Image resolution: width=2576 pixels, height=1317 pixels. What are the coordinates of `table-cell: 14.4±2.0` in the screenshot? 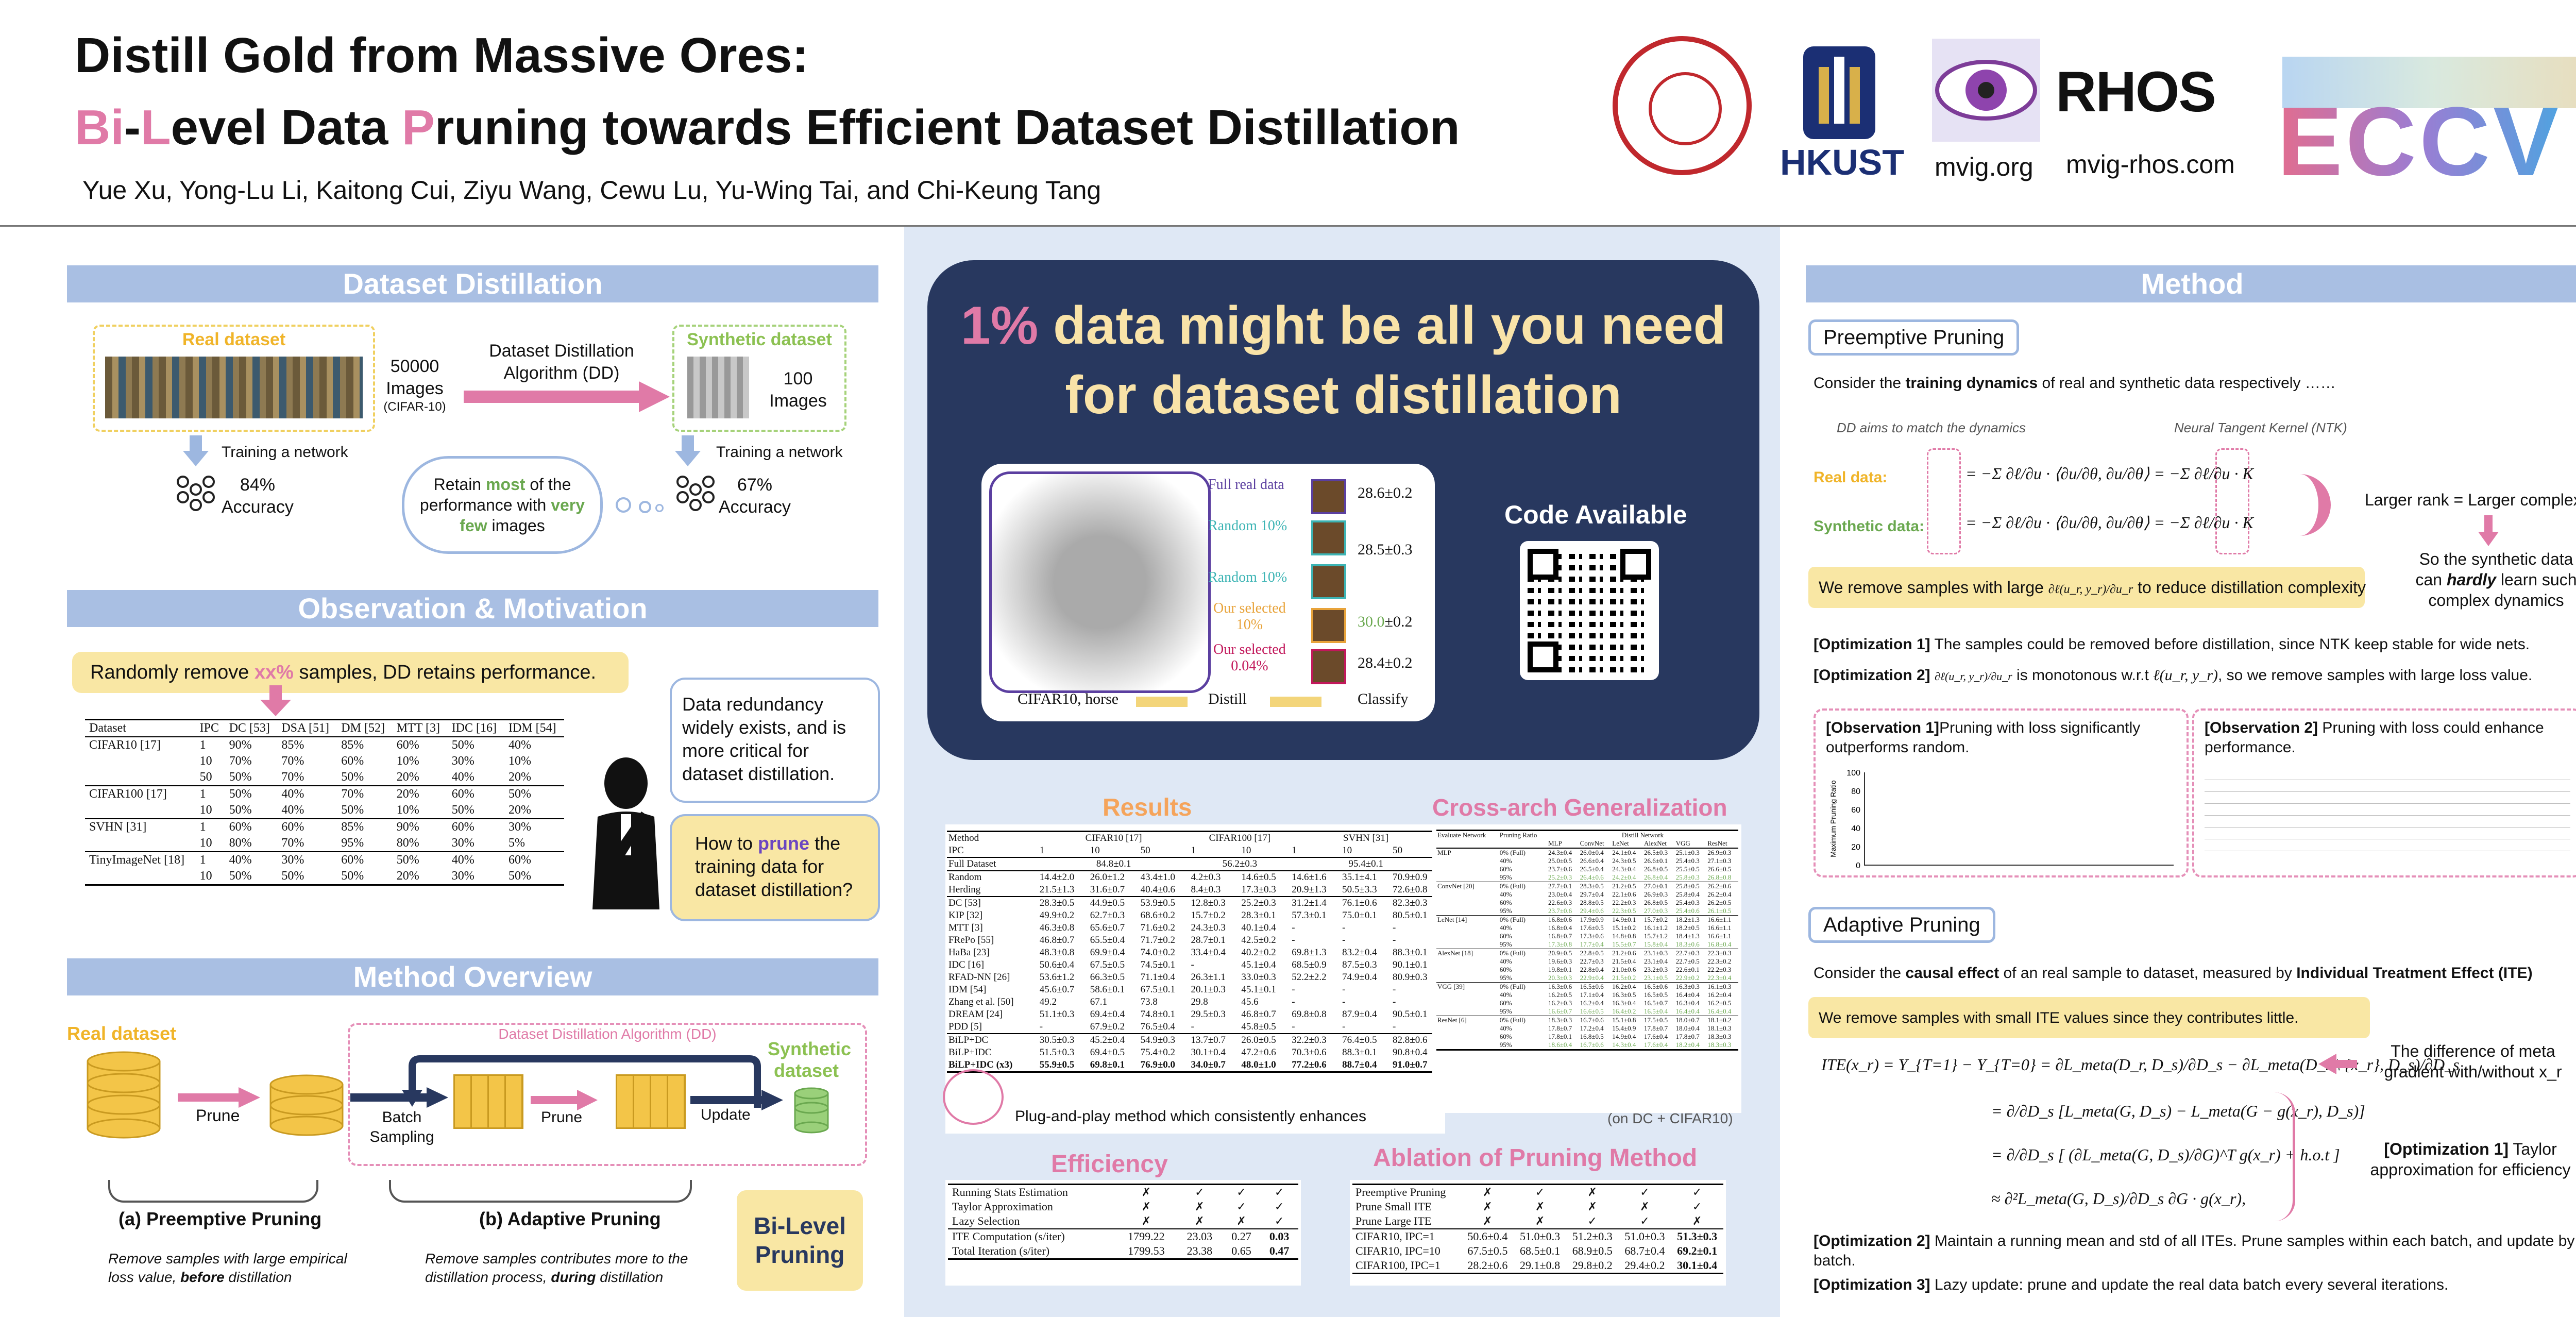 It's located at (1057, 878).